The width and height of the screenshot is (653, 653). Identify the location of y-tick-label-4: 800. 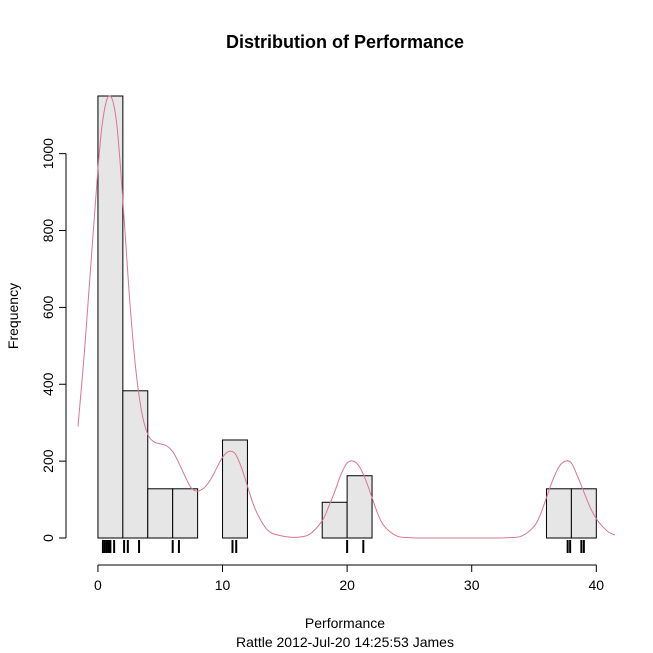
(48, 231).